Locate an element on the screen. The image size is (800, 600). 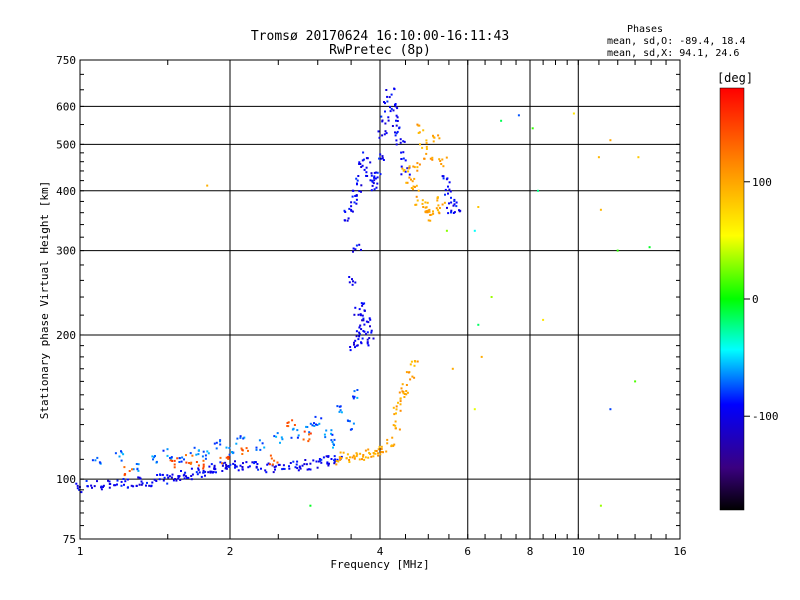
x-tick-label: 6 is located at coordinates (467, 551).